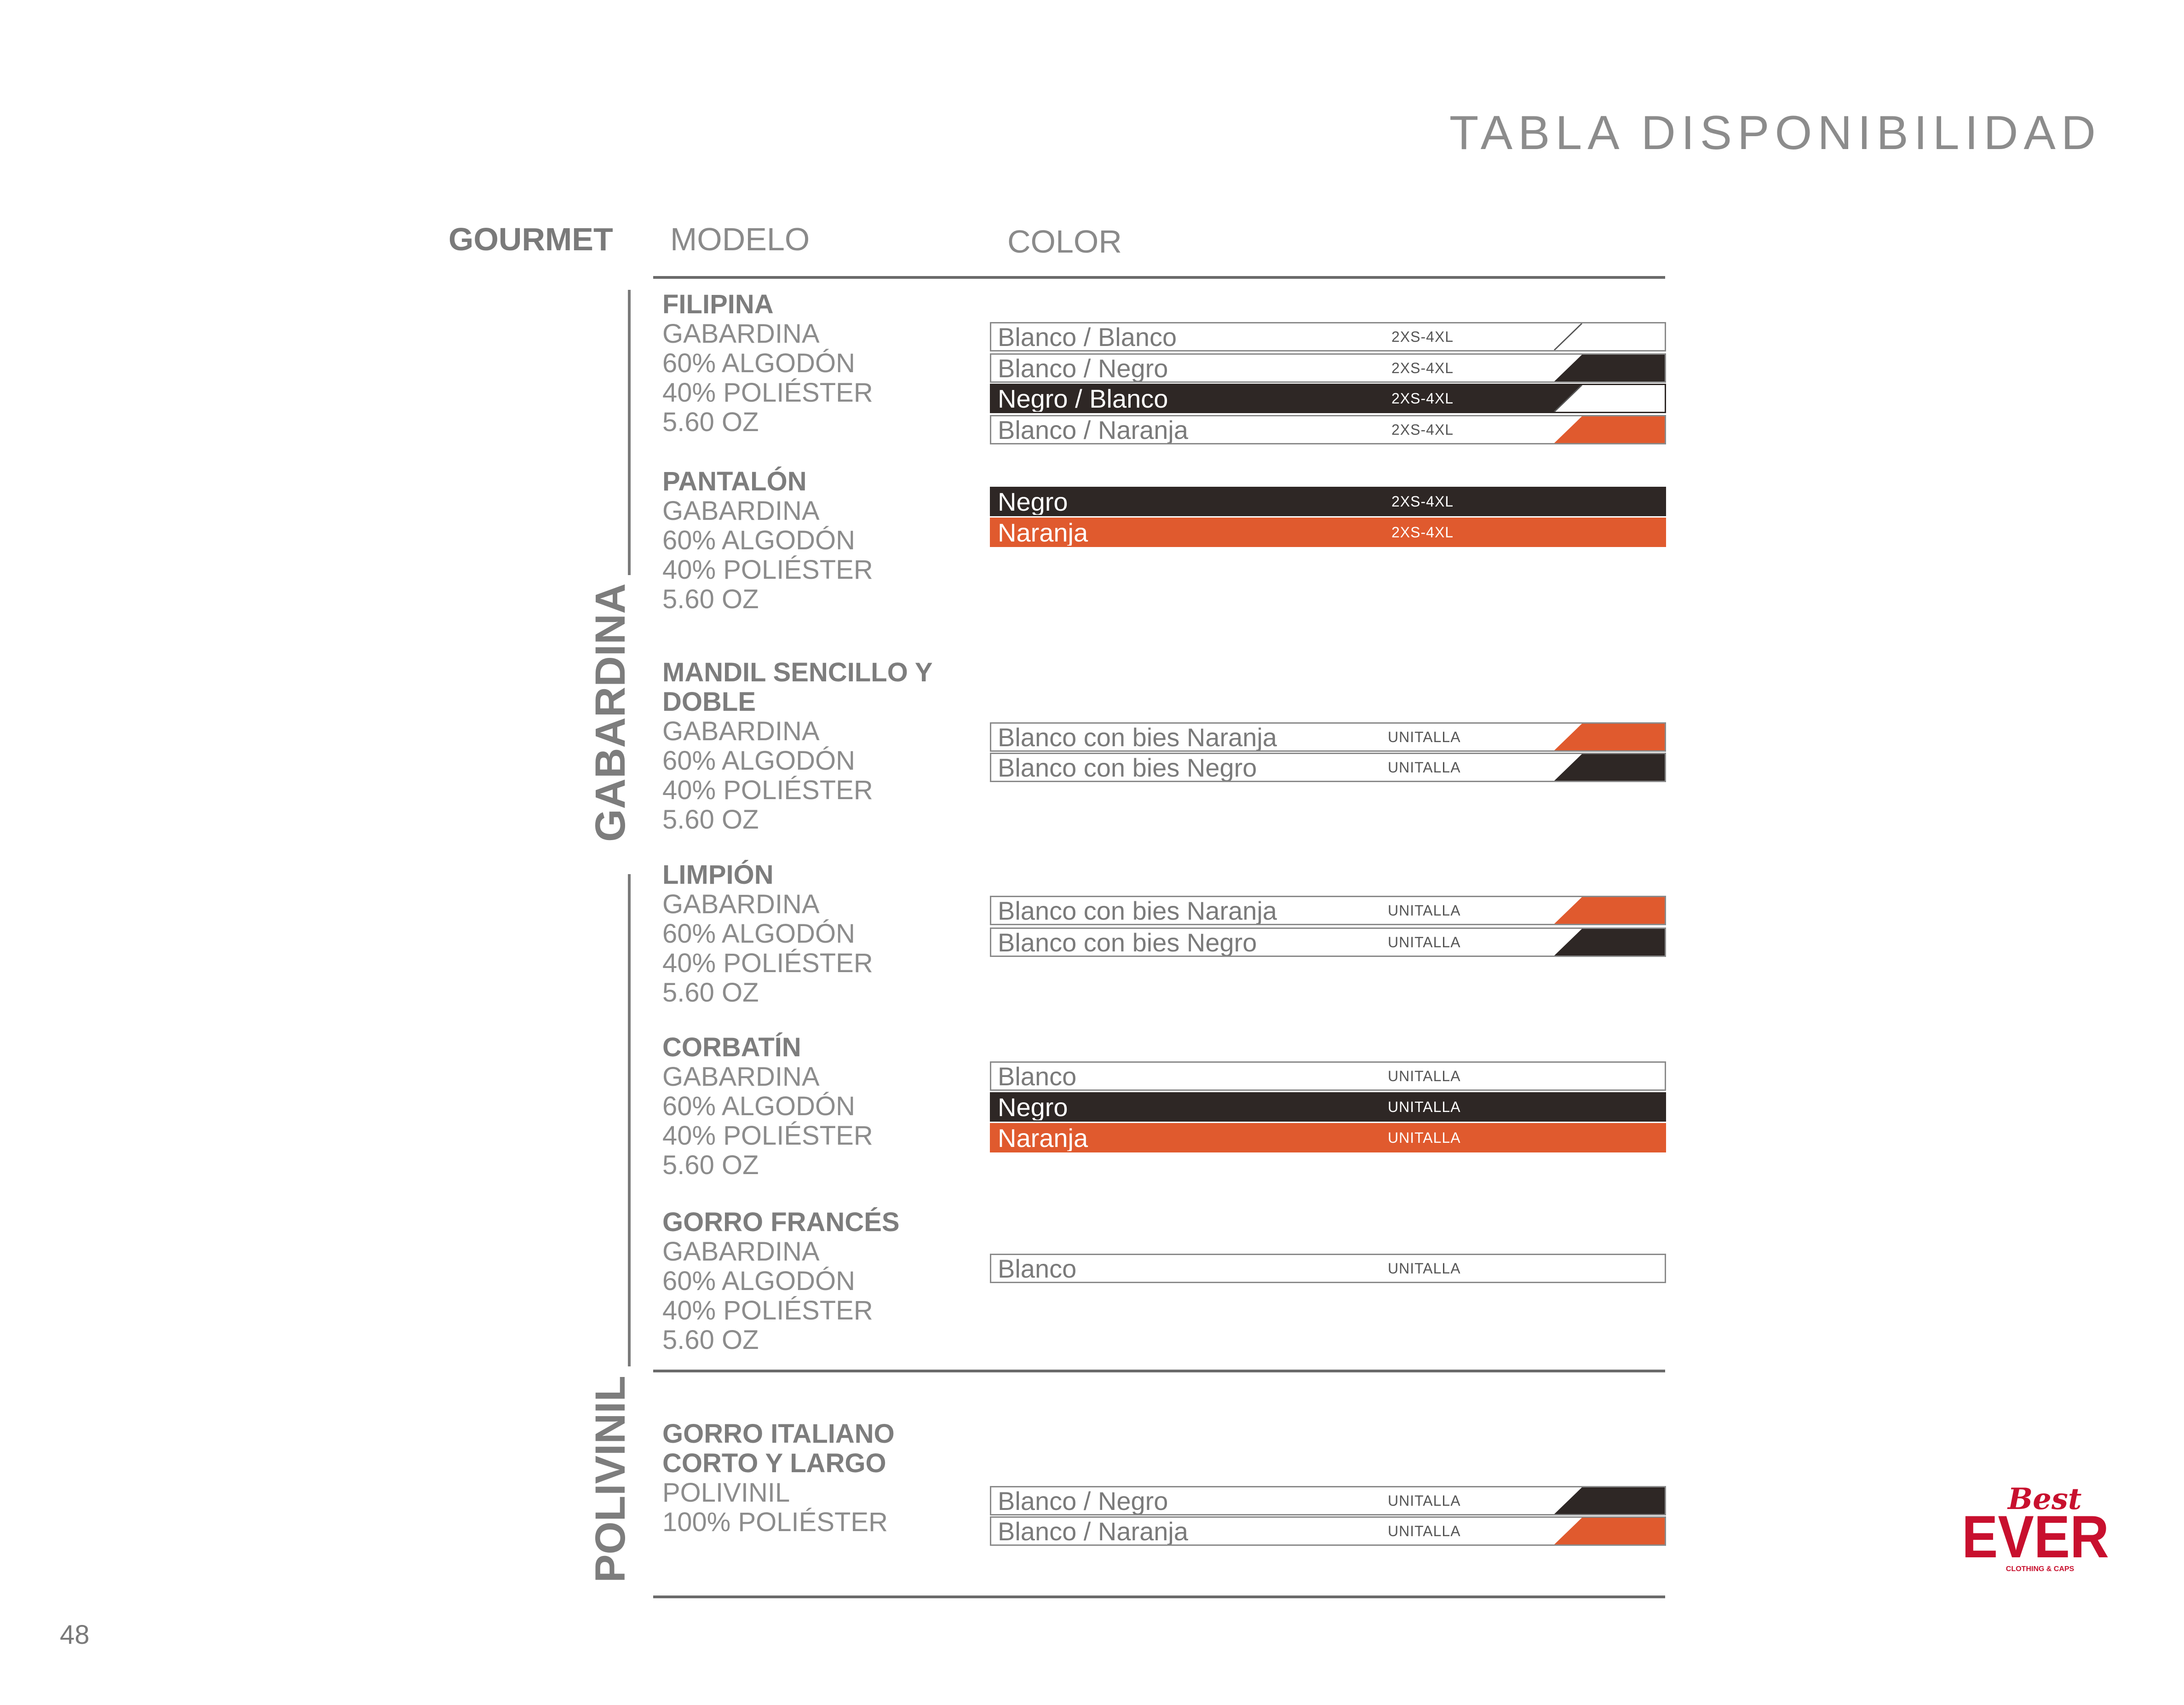 This screenshot has height=1705, width=2184. Describe the element at coordinates (1775, 133) in the screenshot. I see `page-title: TABLA DISPONIBILIDAD` at that location.